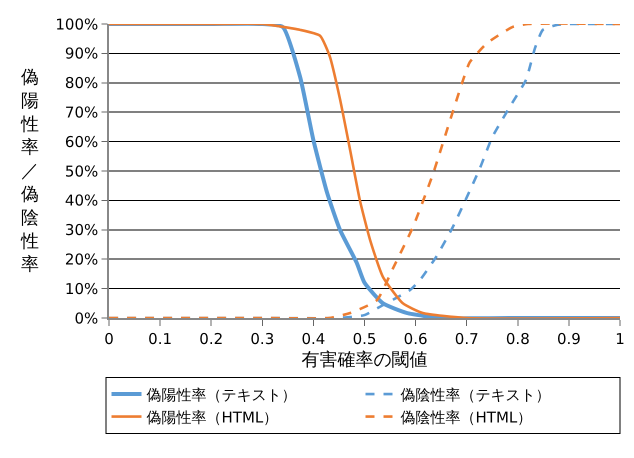 The image size is (634, 458). Describe the element at coordinates (86, 318) in the screenshot. I see `y-tick-label: 0%` at that location.